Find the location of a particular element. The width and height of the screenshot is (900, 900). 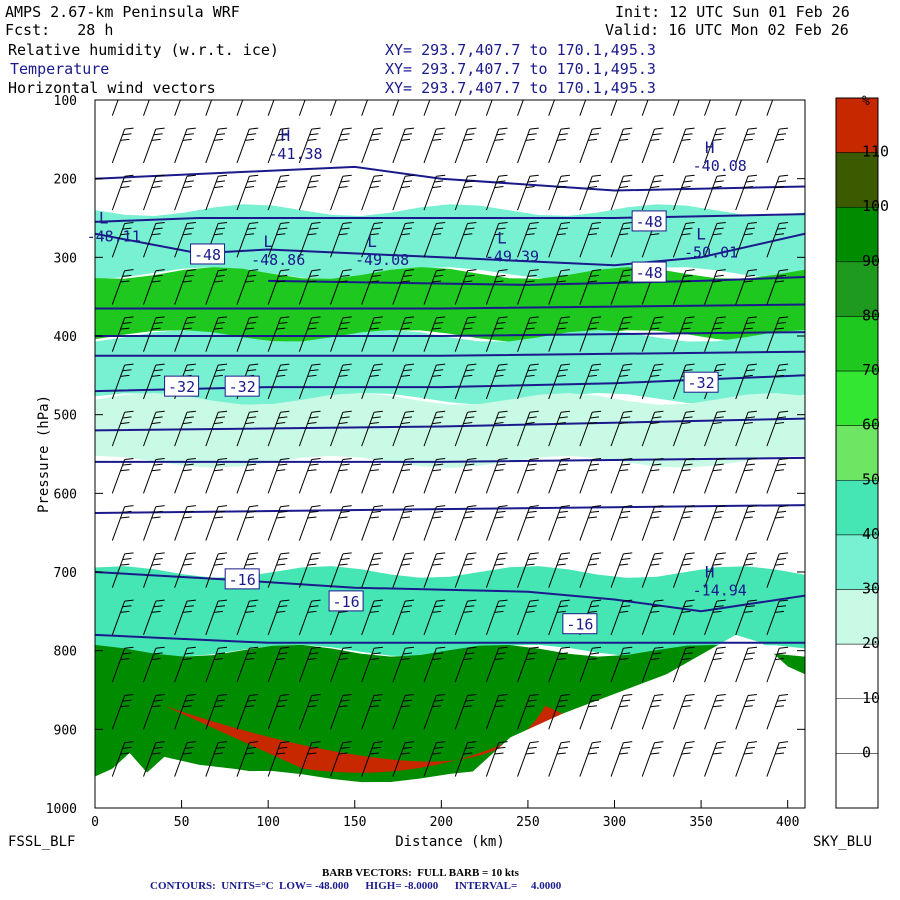

field-rh-xy: XY= 293.7,407.7 to 170.1,495.3 is located at coordinates (520, 50).